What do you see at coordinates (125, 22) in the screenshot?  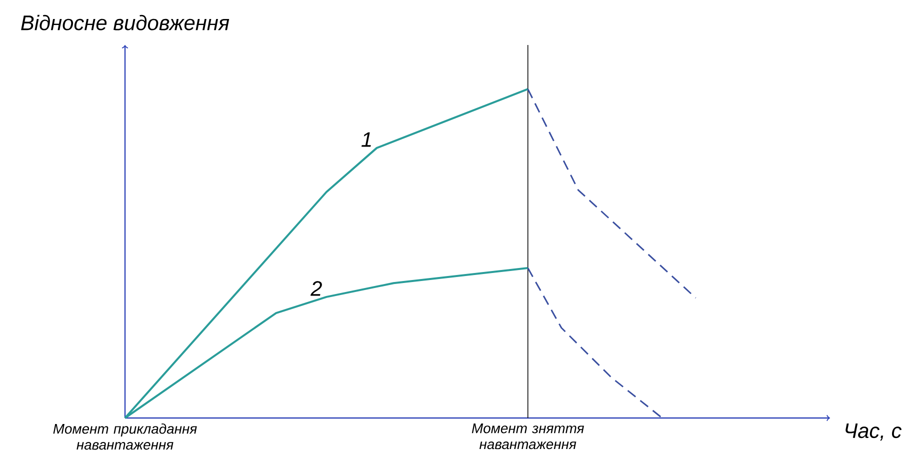 I see `y-axis-title: Відносне видовження` at bounding box center [125, 22].